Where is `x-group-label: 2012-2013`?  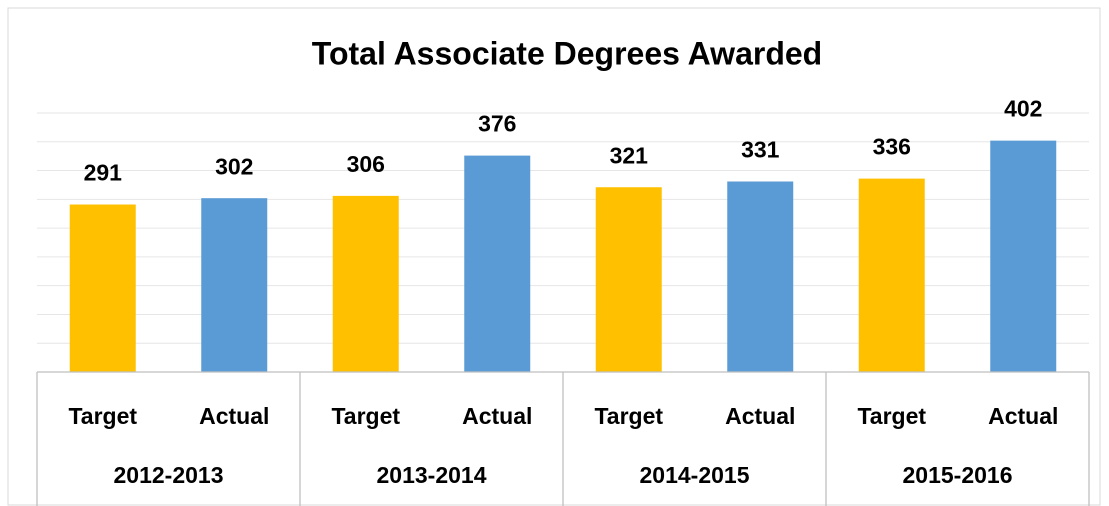 x-group-label: 2012-2013 is located at coordinates (169, 475).